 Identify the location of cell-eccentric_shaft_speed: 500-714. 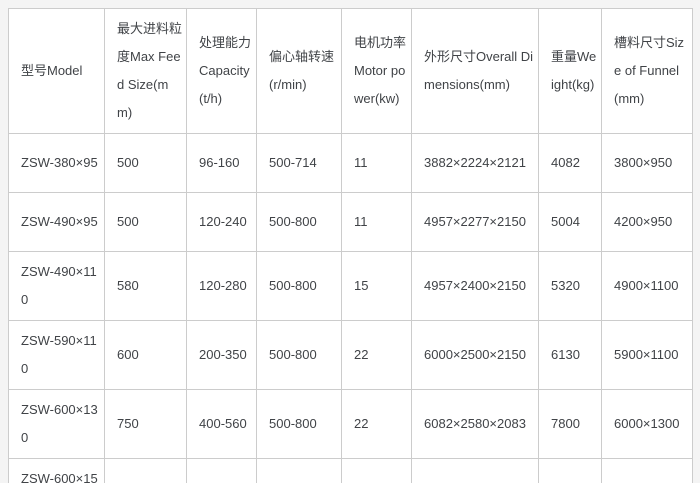
(299, 163).